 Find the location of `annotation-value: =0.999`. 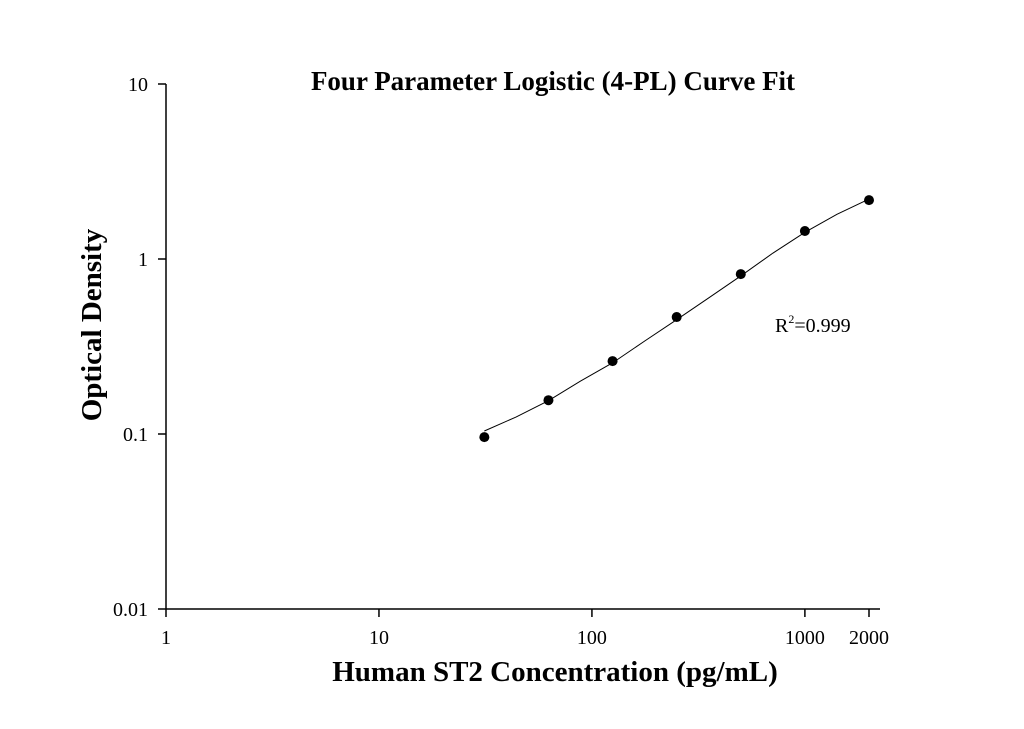

annotation-value: =0.999 is located at coordinates (822, 326).